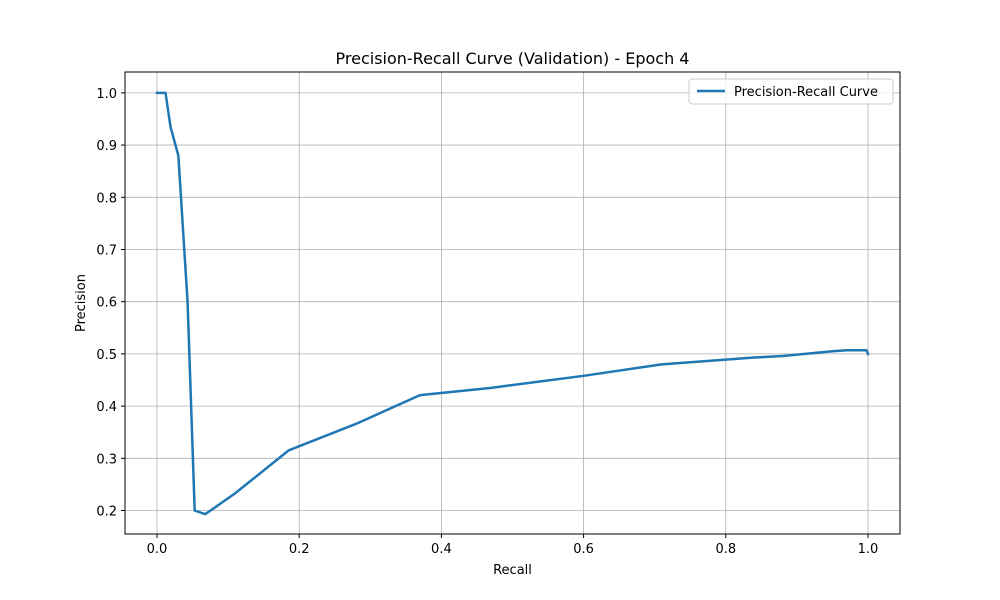  I want to click on x-tick-label: 1.0, so click(868, 549).